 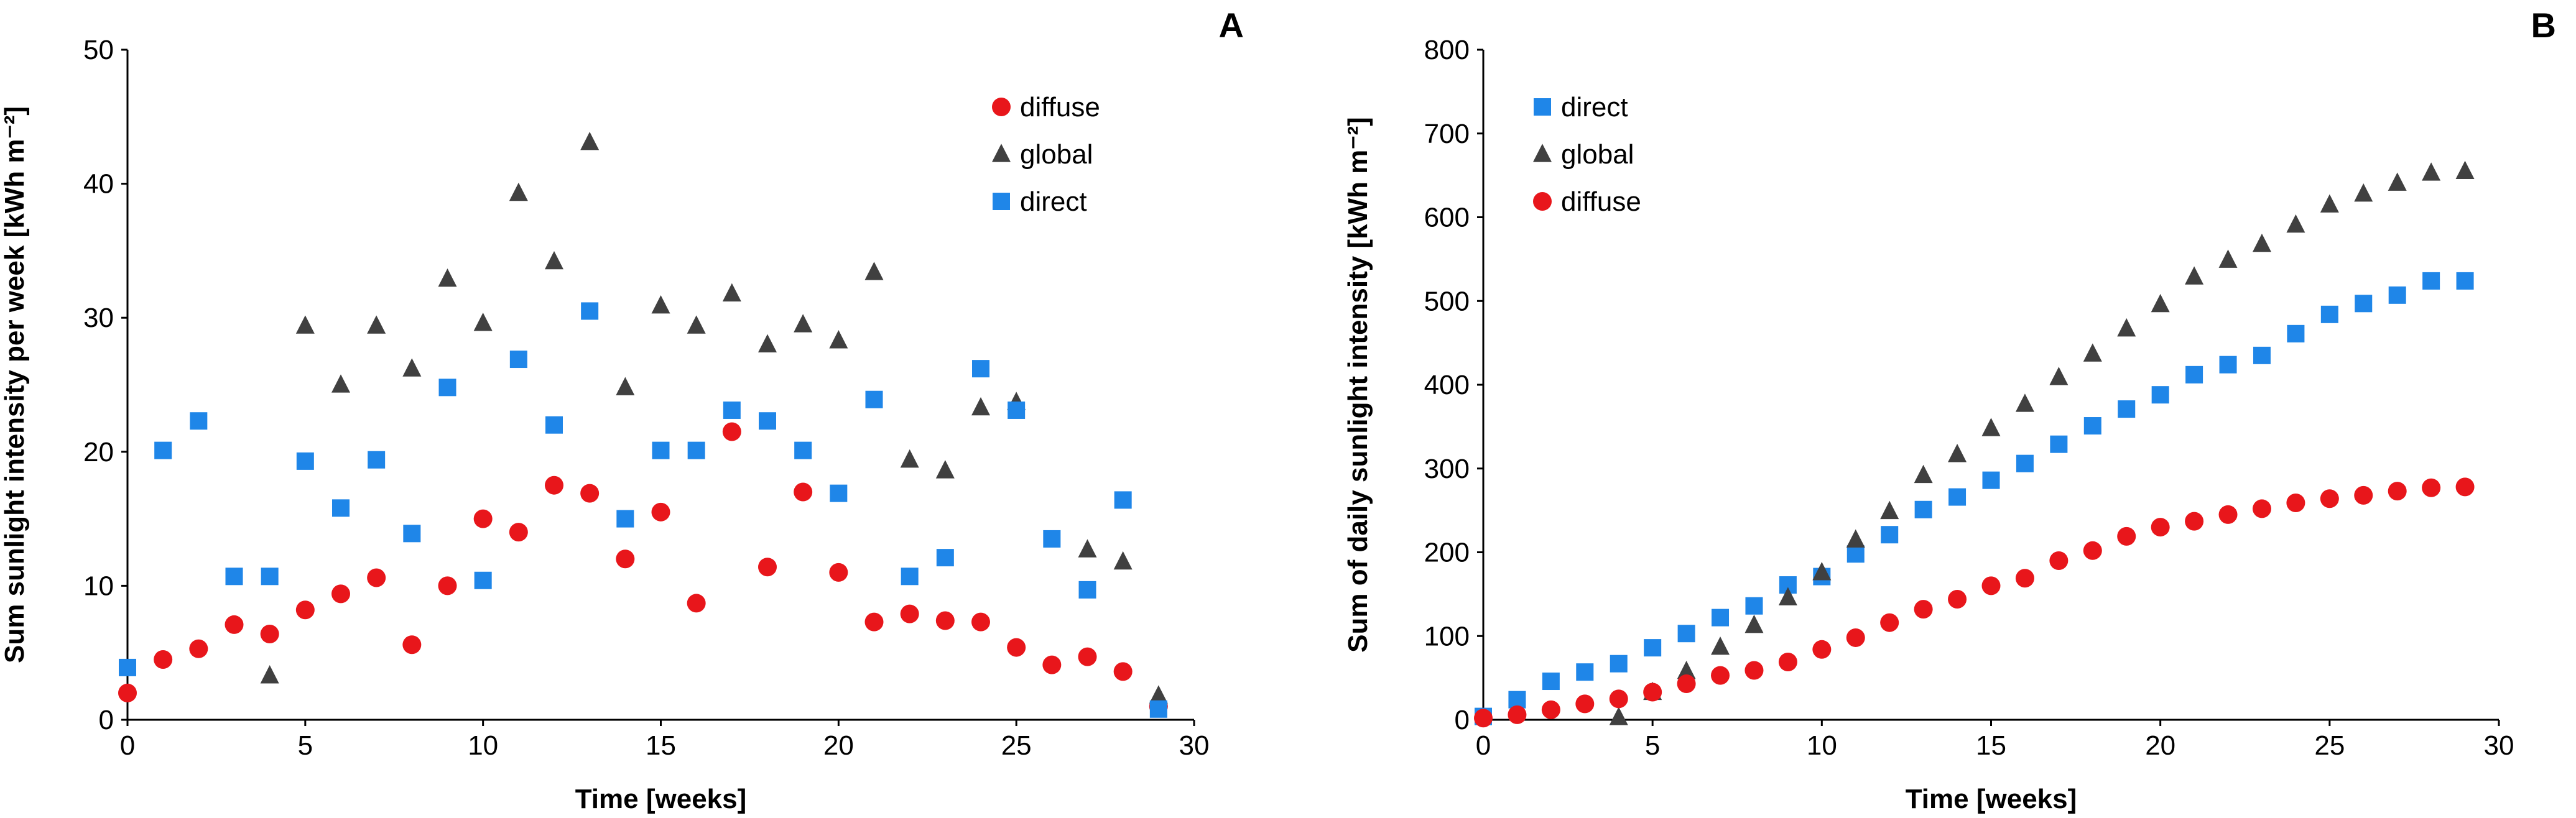 I want to click on legend-marker-direct, so click(x=1542, y=107).